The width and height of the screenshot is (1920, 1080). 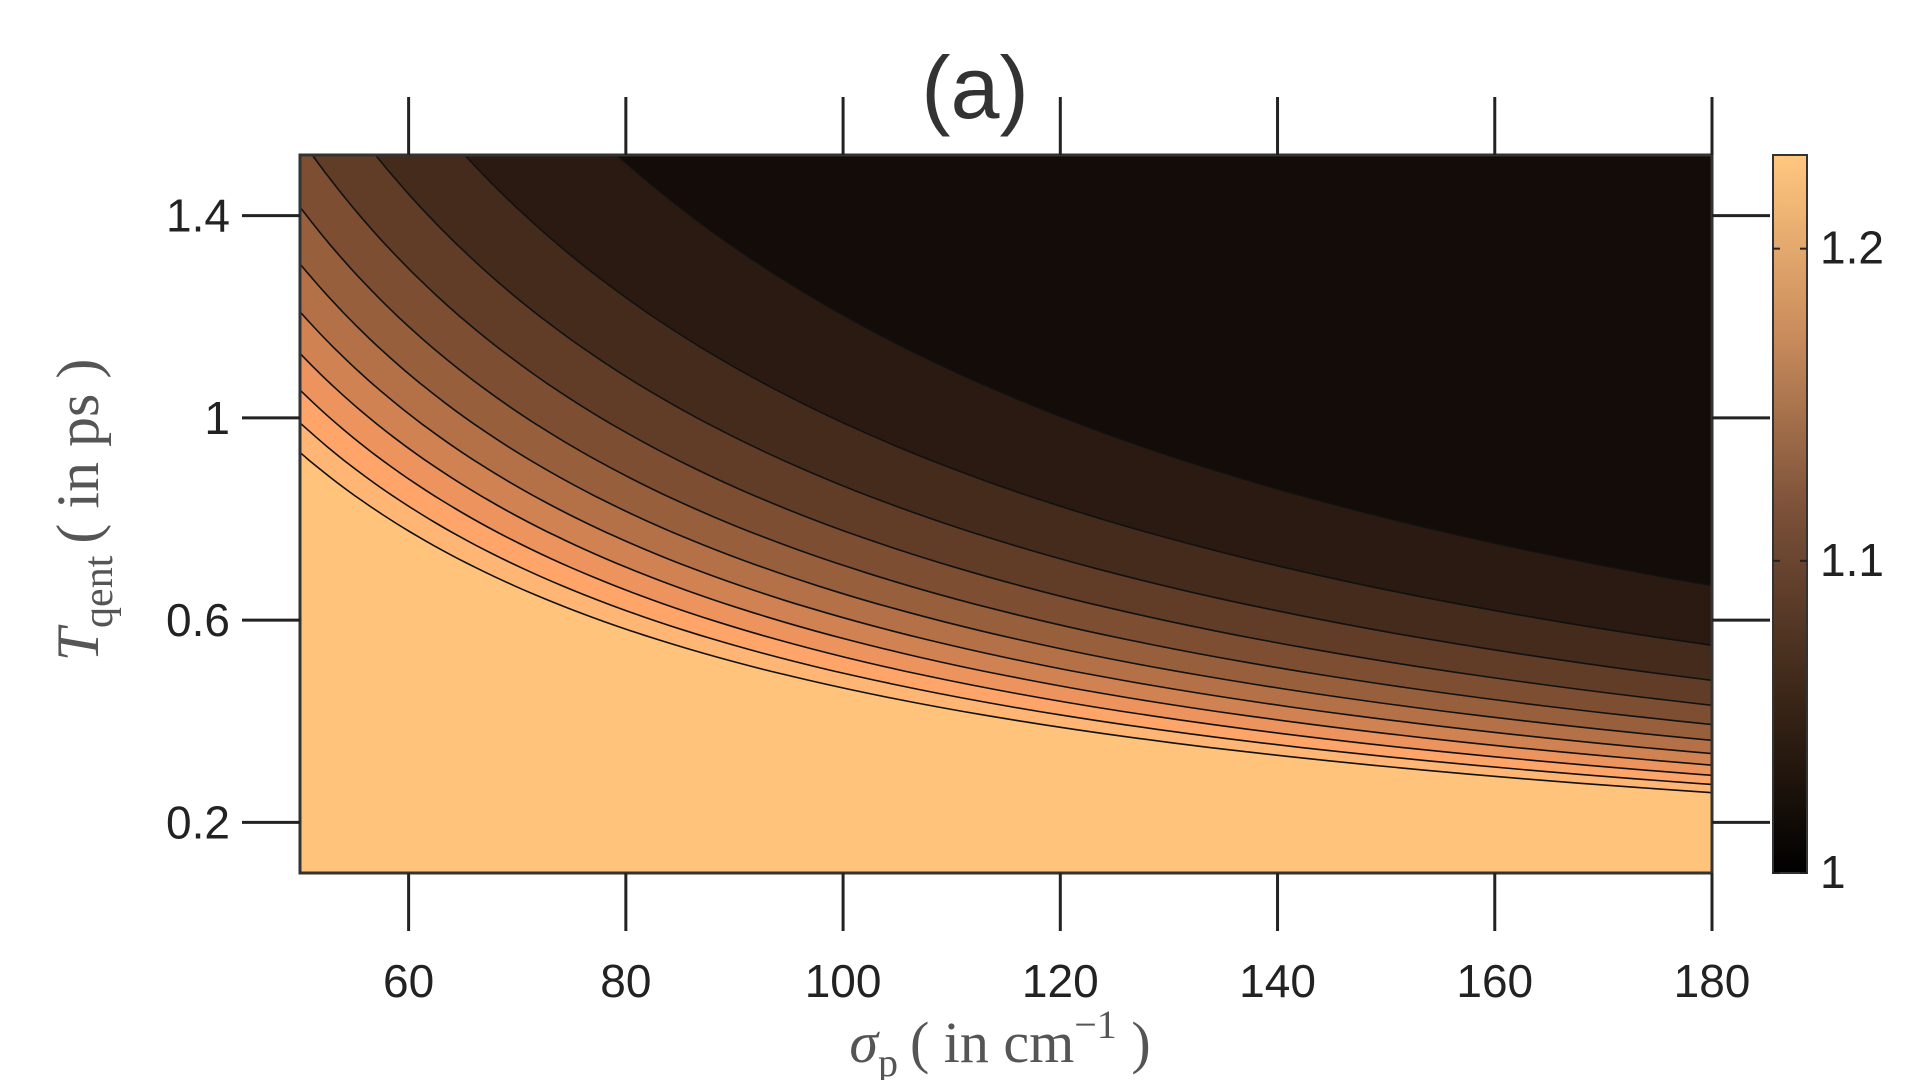 I want to click on x-axis-subscript: p, so click(x=888, y=1060).